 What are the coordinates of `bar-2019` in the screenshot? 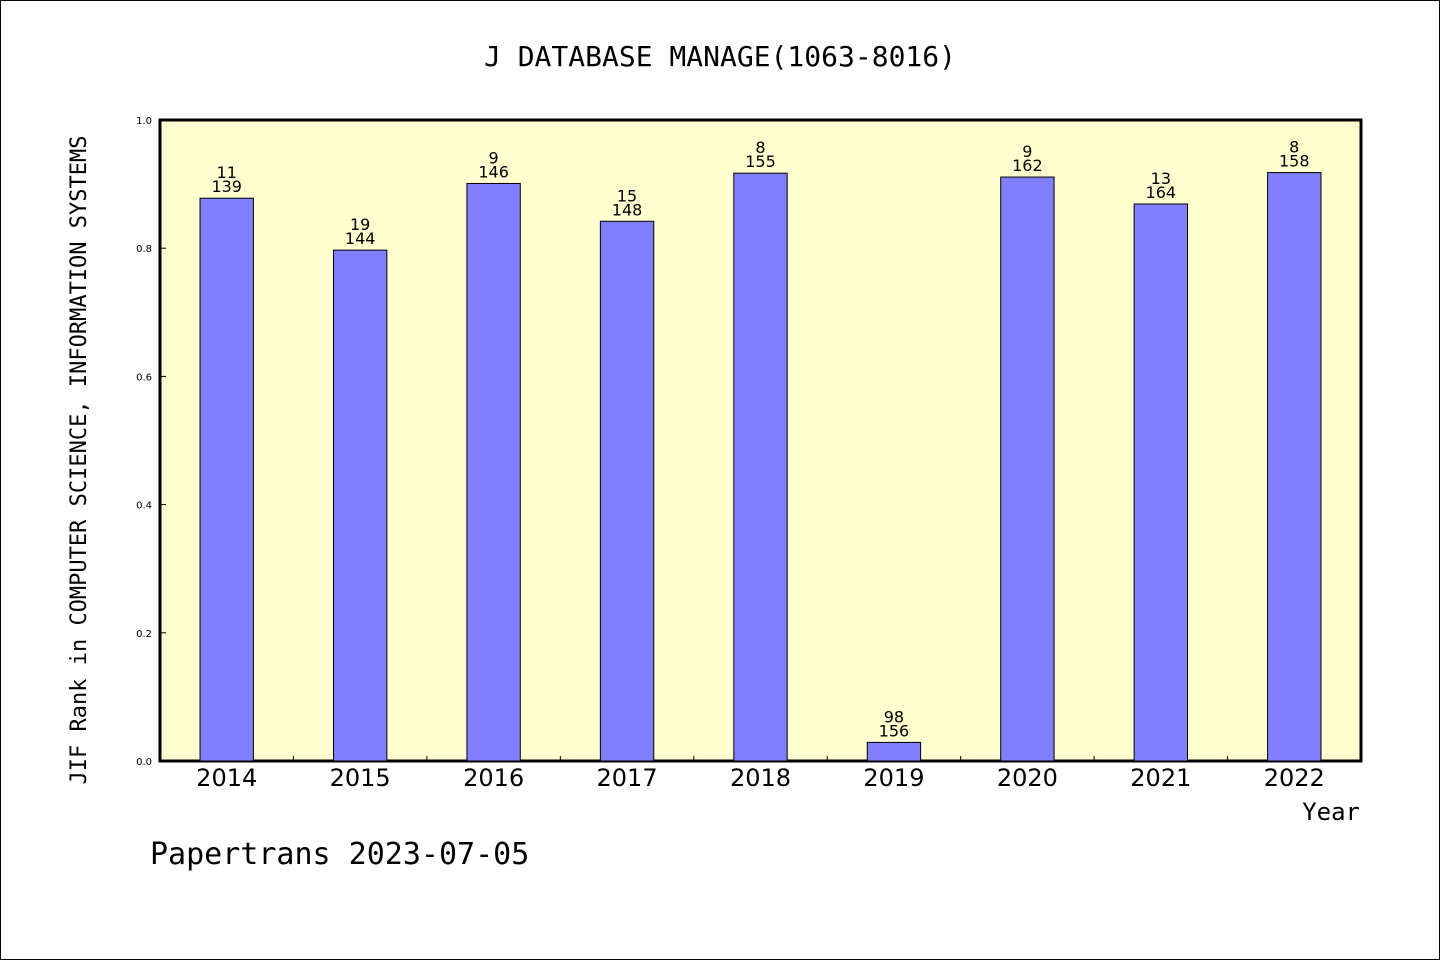 It's located at (894, 751).